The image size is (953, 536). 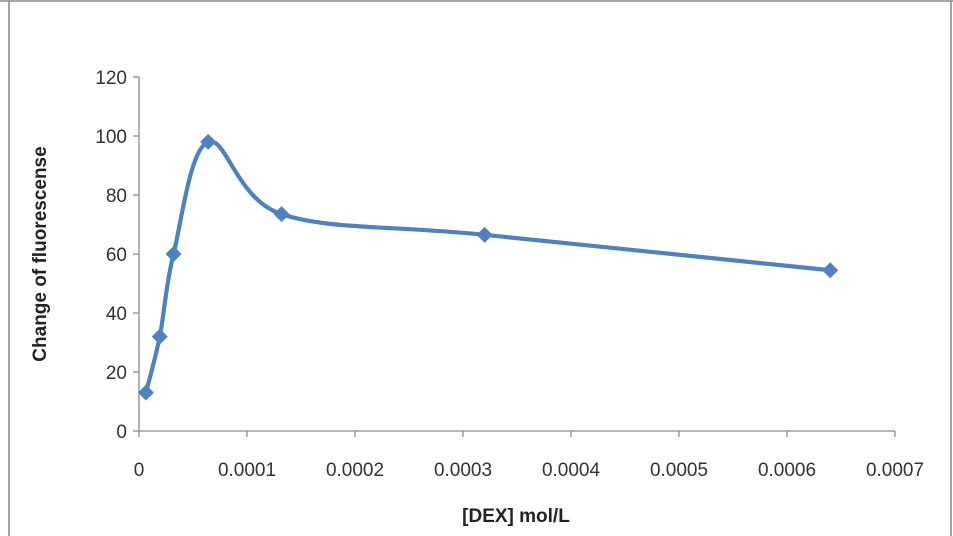 I want to click on y-axis-ticks: 0 20 40 60 80 100 120, so click(x=117, y=255).